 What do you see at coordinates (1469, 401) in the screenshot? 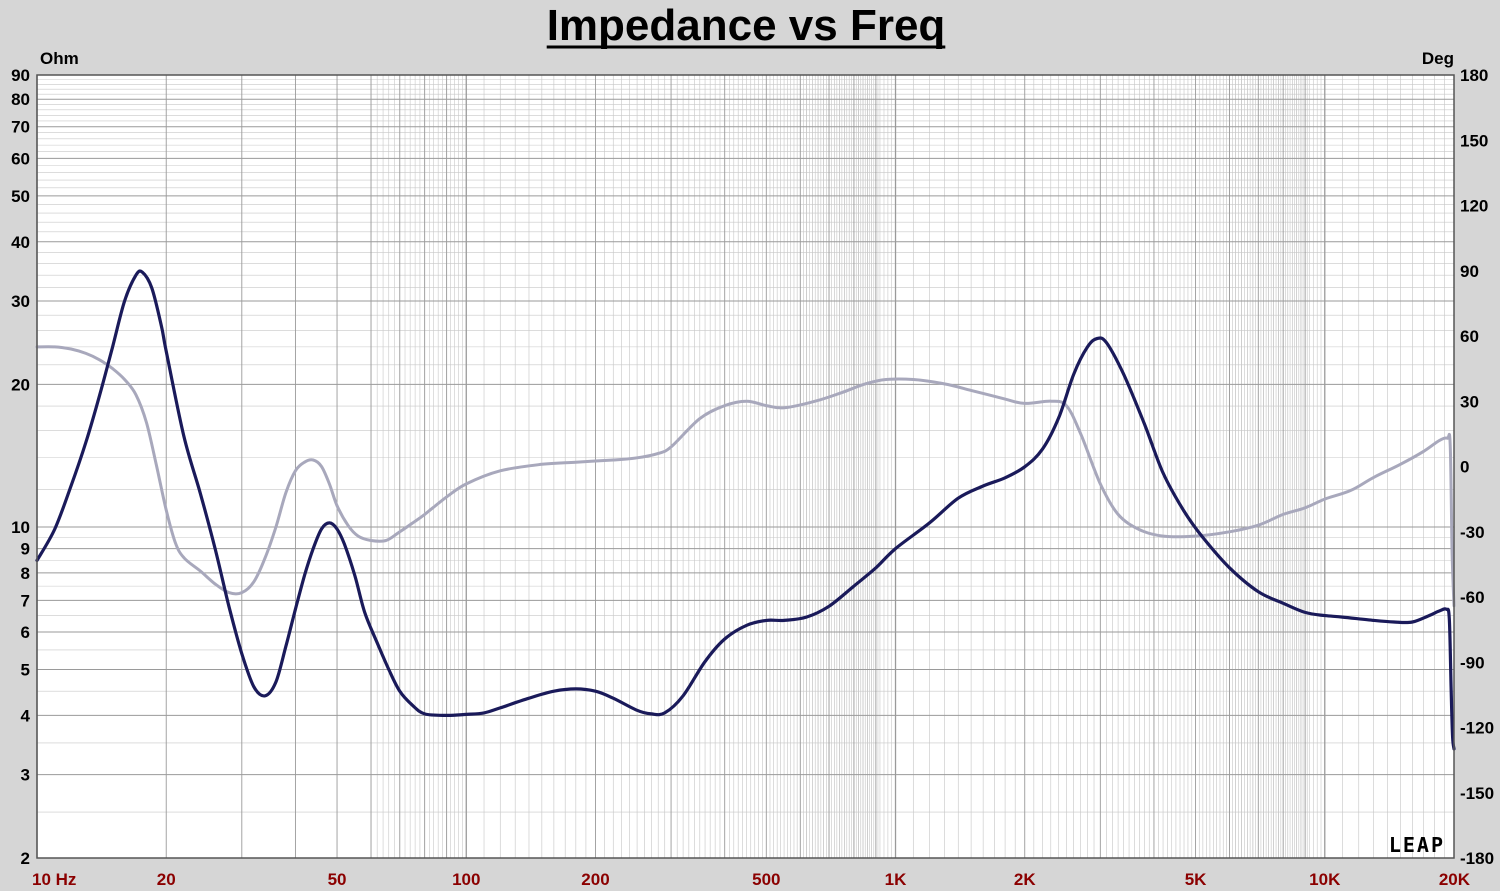
I see `y2-tick-label: 30` at bounding box center [1469, 401].